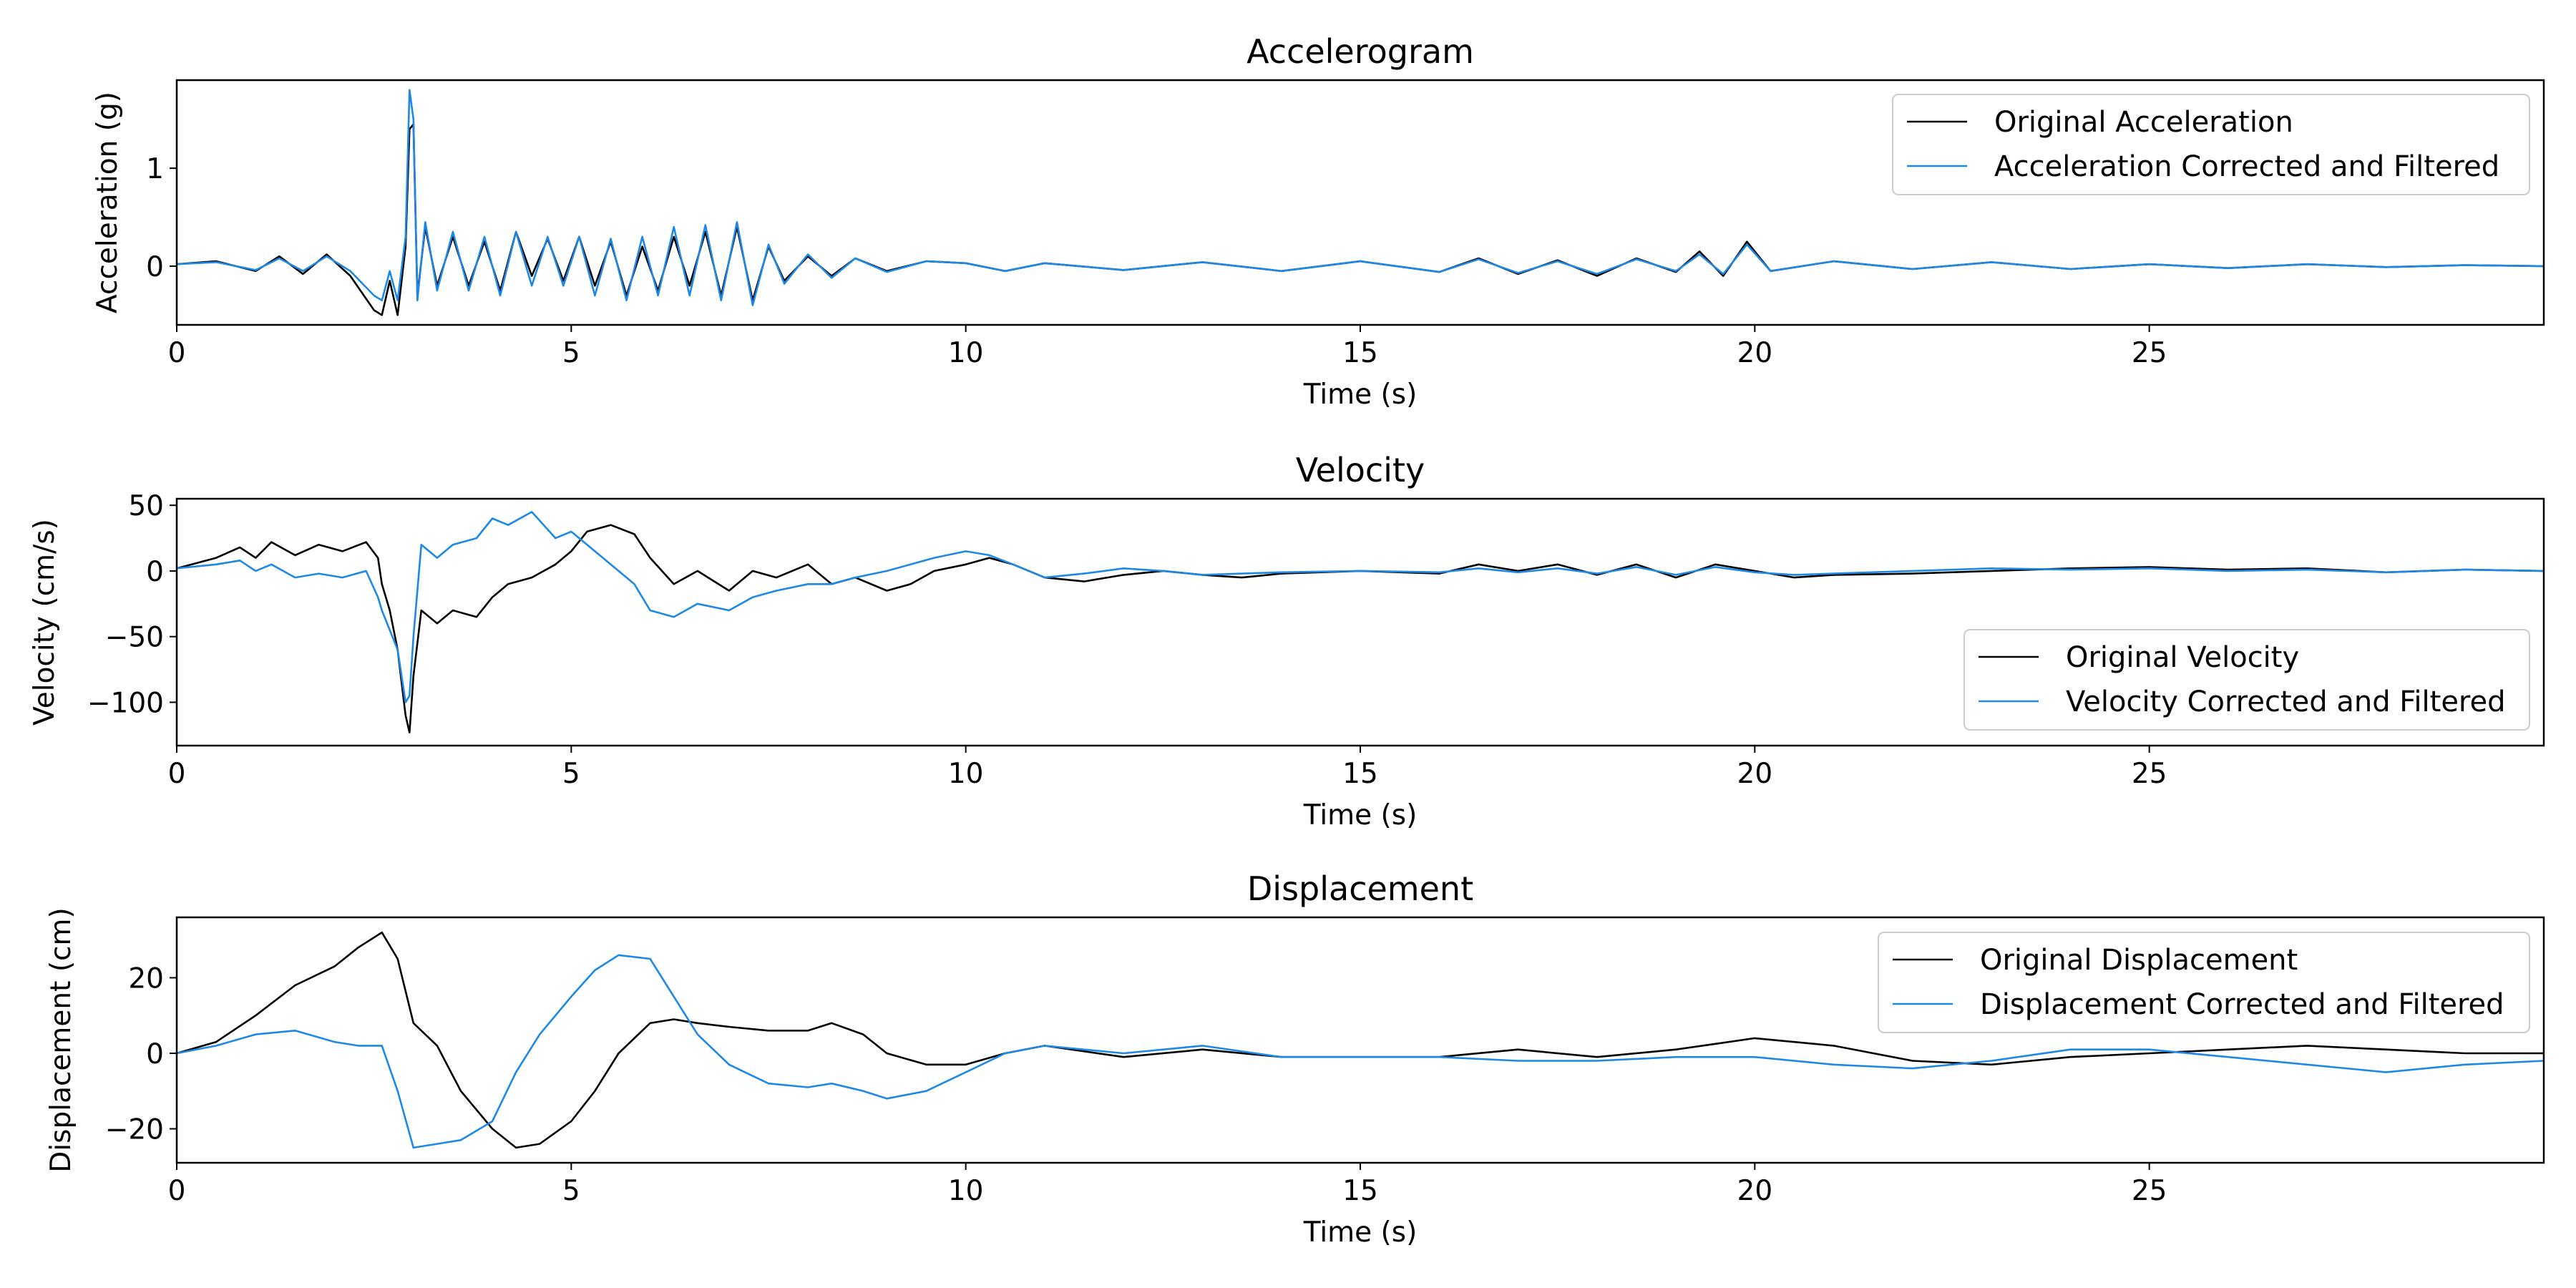 The image size is (2576, 1288). I want to click on legend-label: Velocity Corrected and Filtered, so click(2286, 702).